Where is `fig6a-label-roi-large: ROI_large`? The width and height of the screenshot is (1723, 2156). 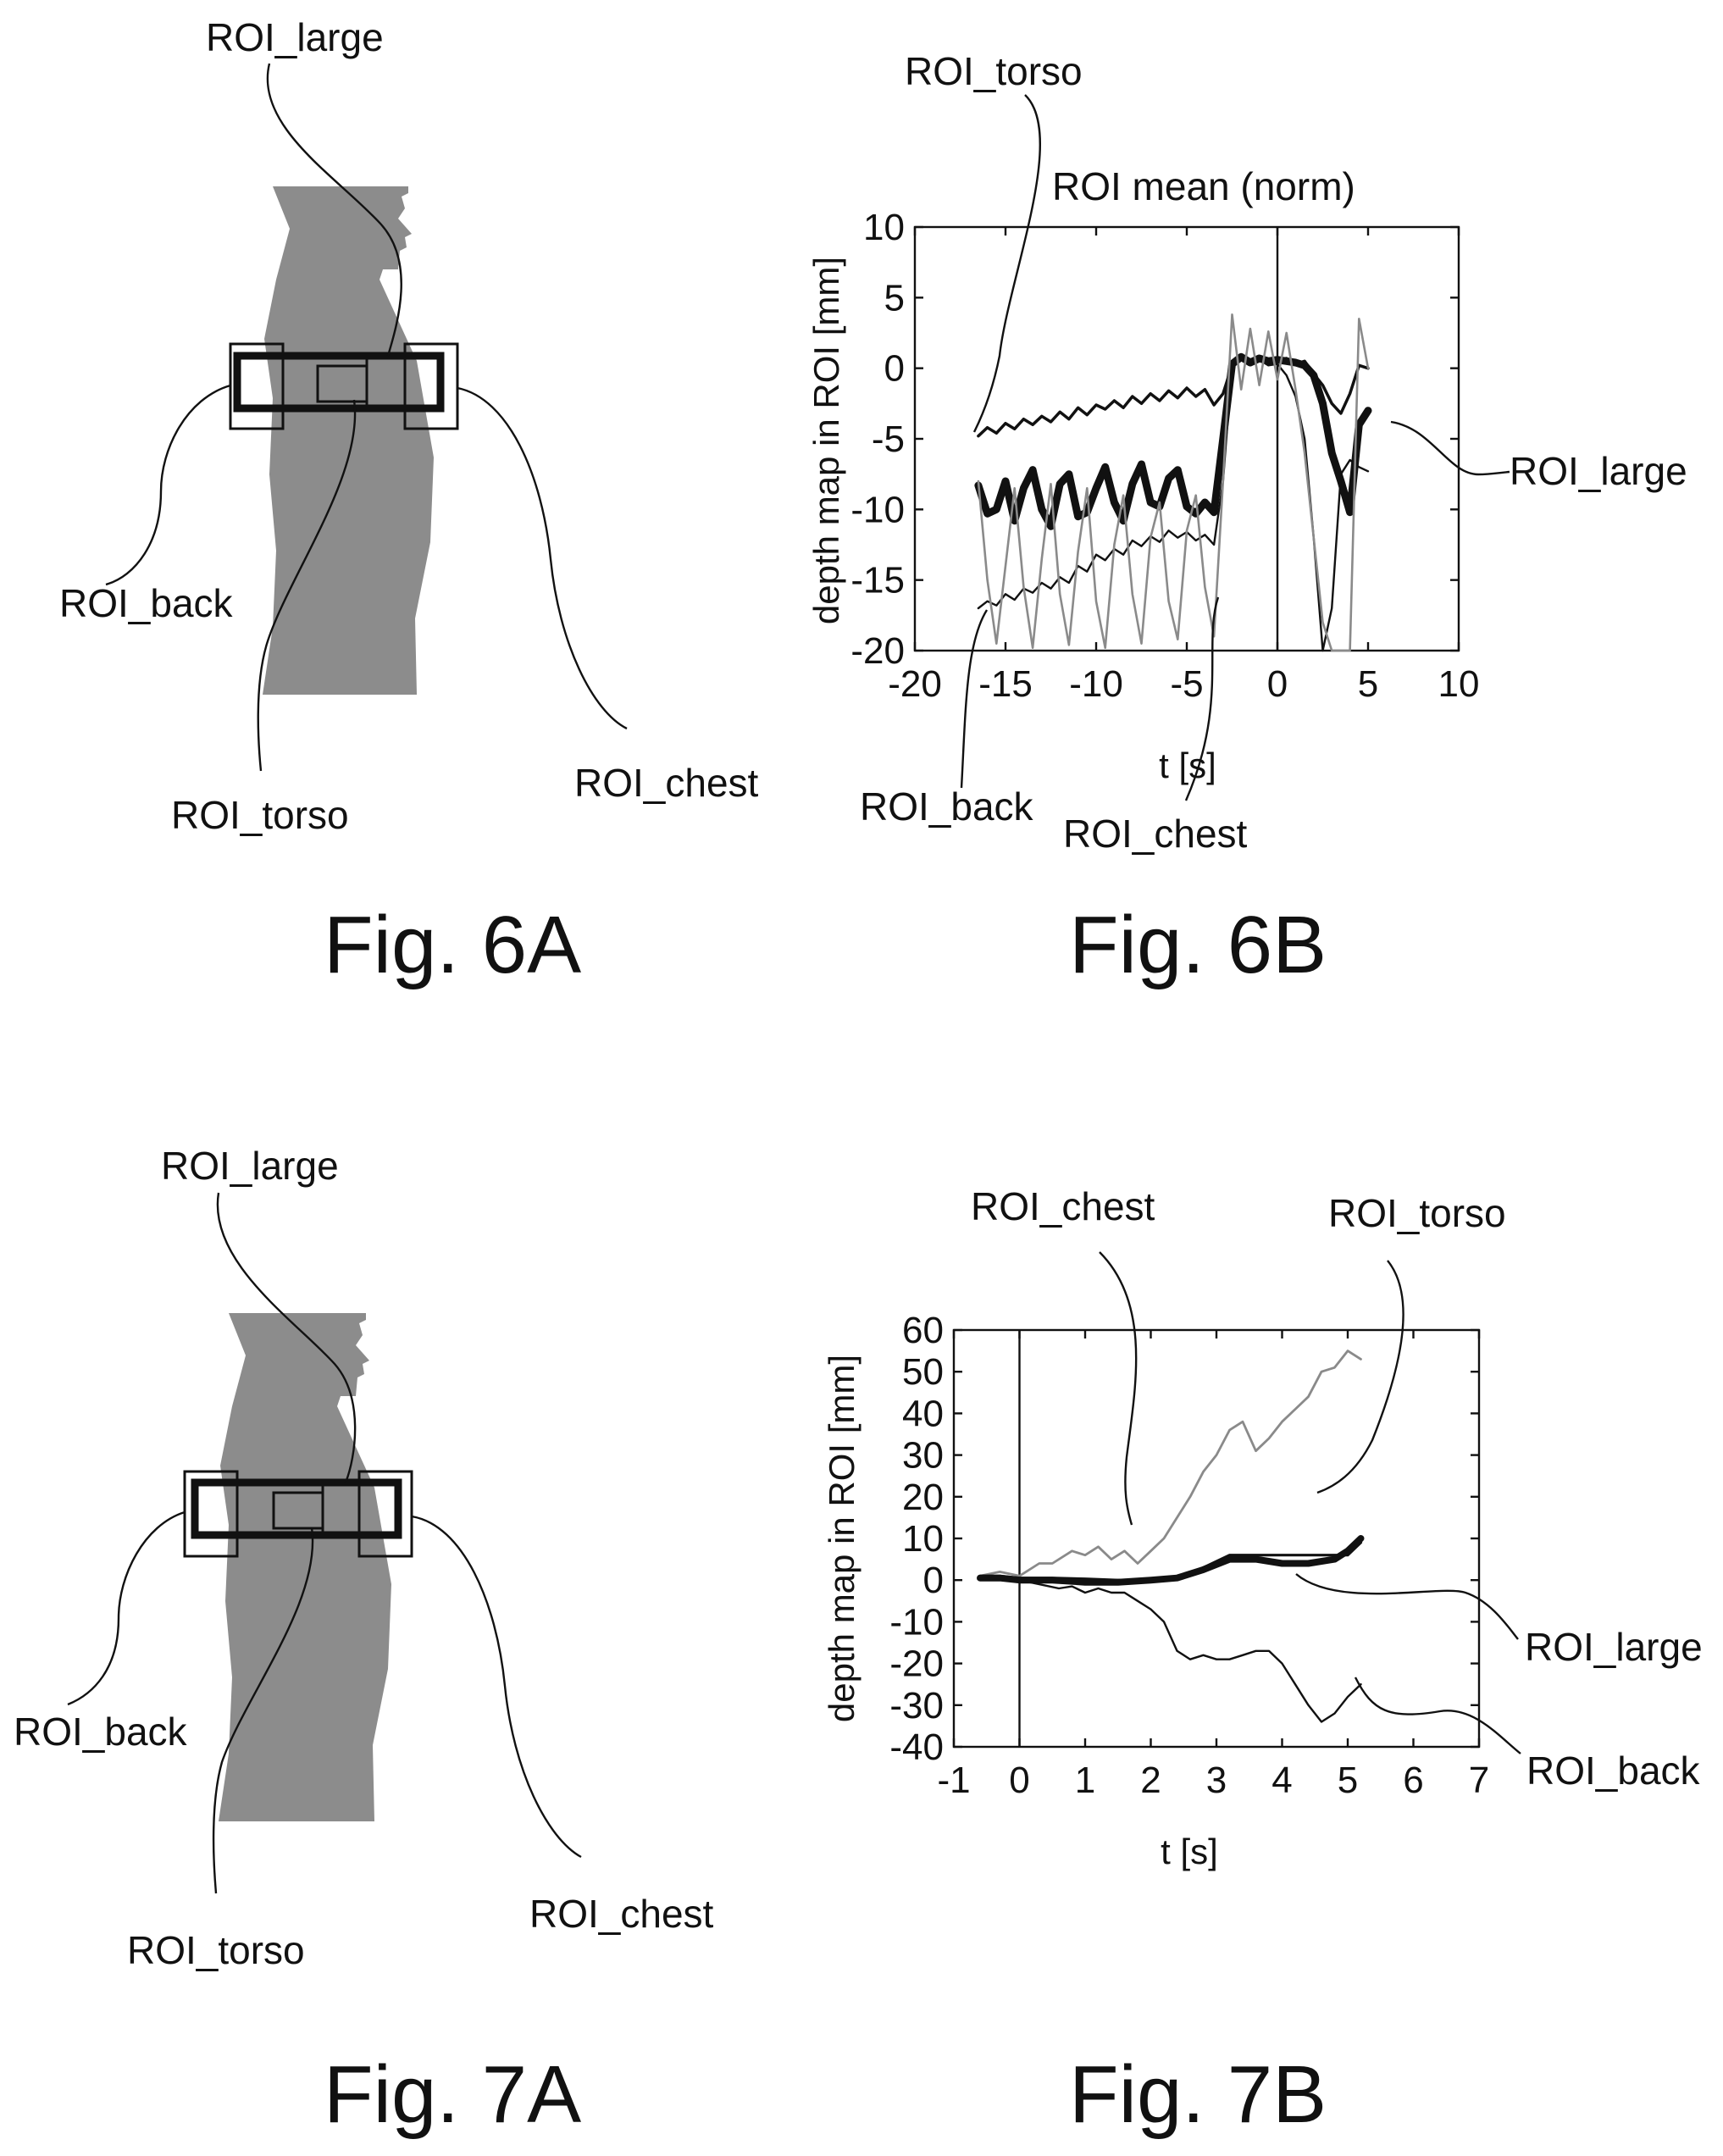 fig6a-label-roi-large: ROI_large is located at coordinates (295, 37).